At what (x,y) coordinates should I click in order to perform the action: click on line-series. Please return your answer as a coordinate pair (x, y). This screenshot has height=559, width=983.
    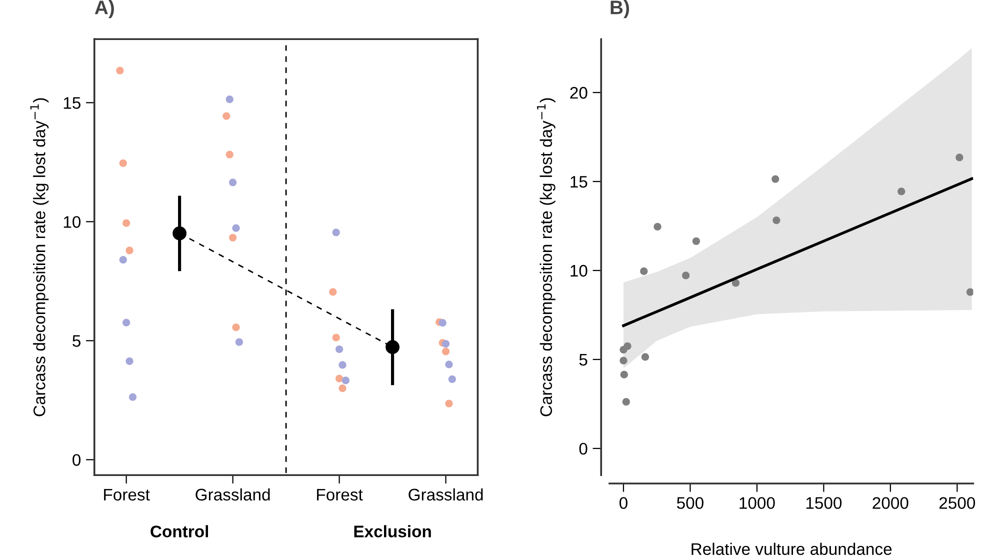
    Looking at the image, I should click on (798, 252).